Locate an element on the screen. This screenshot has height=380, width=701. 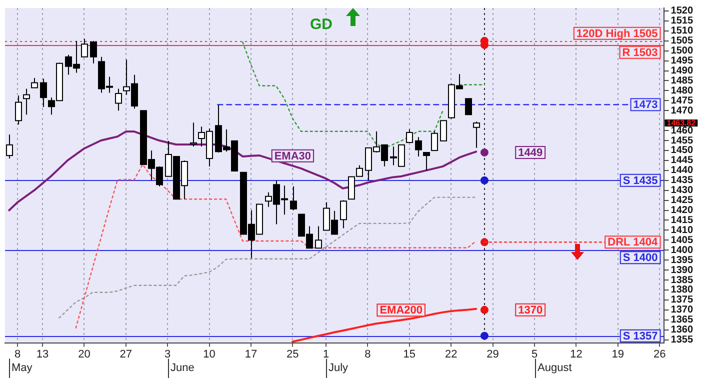
x-tick-label: 3 is located at coordinates (167, 354).